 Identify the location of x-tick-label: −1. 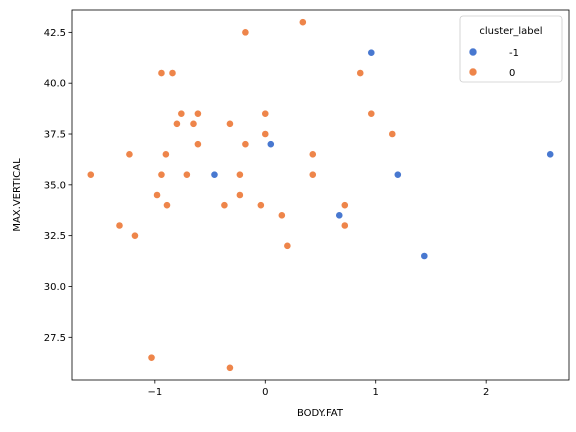
(154, 392).